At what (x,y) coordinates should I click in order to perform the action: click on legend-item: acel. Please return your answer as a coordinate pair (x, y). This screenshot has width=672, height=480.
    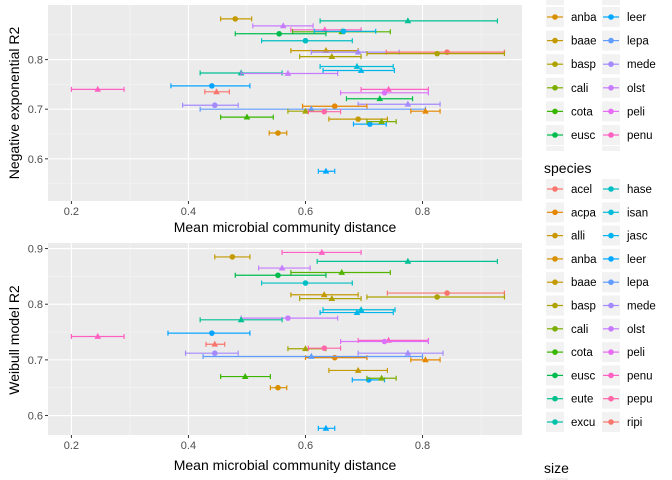
    Looking at the image, I should click on (569, 189).